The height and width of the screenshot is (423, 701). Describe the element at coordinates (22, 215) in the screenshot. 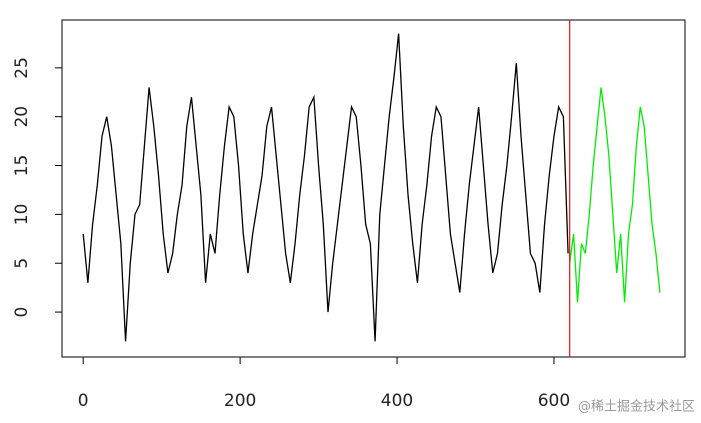

I see `y-tick-label: 10` at that location.